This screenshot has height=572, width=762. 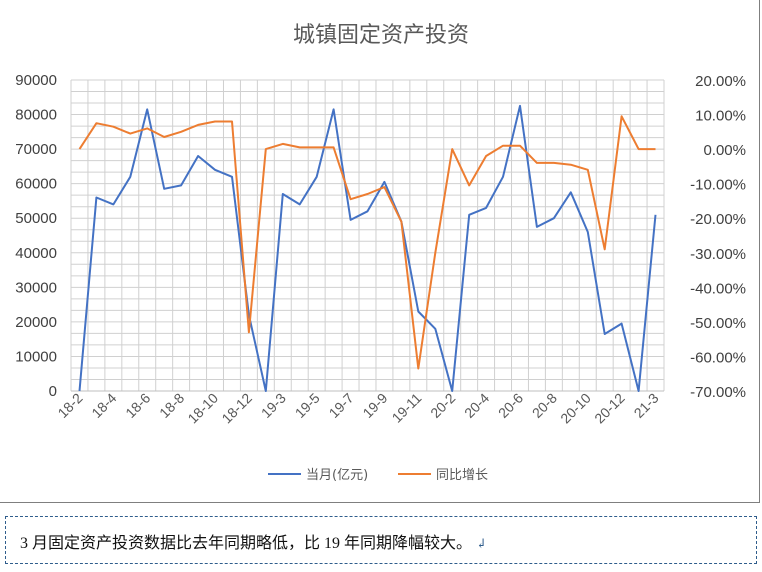 What do you see at coordinates (476, 405) in the screenshot?
I see `x-tick-label: 20-4` at bounding box center [476, 405].